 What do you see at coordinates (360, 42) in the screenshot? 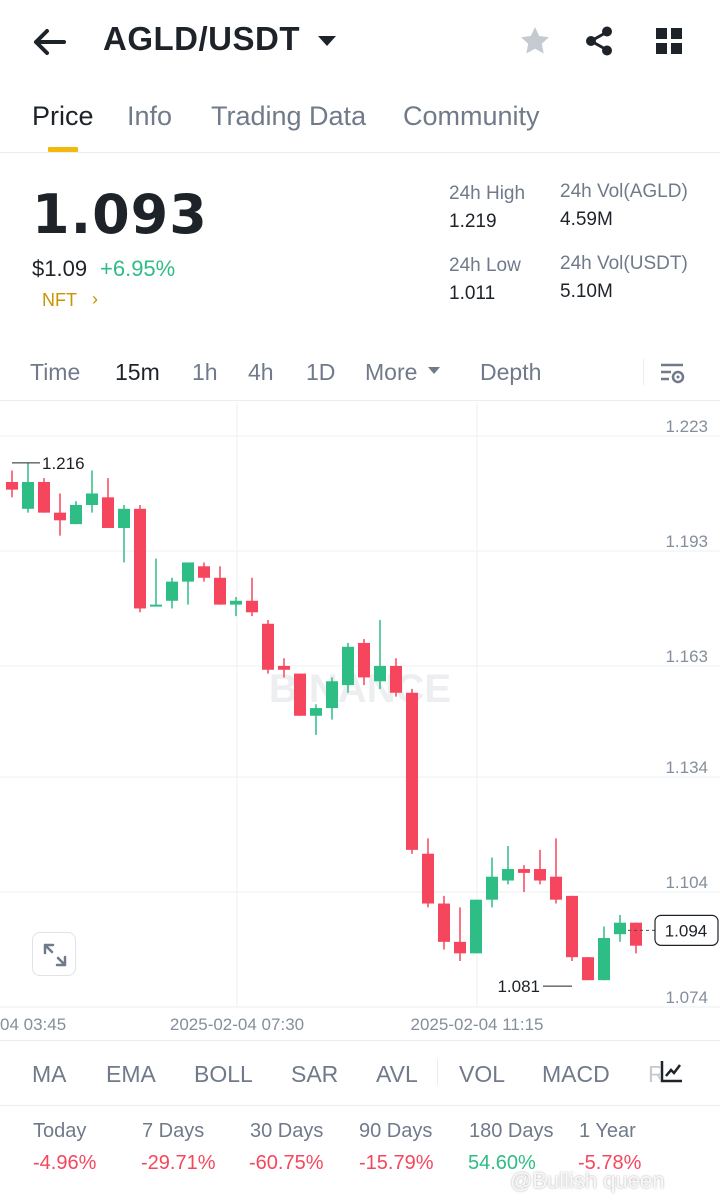
I see `top-bar: AGLD/USDT` at bounding box center [360, 42].